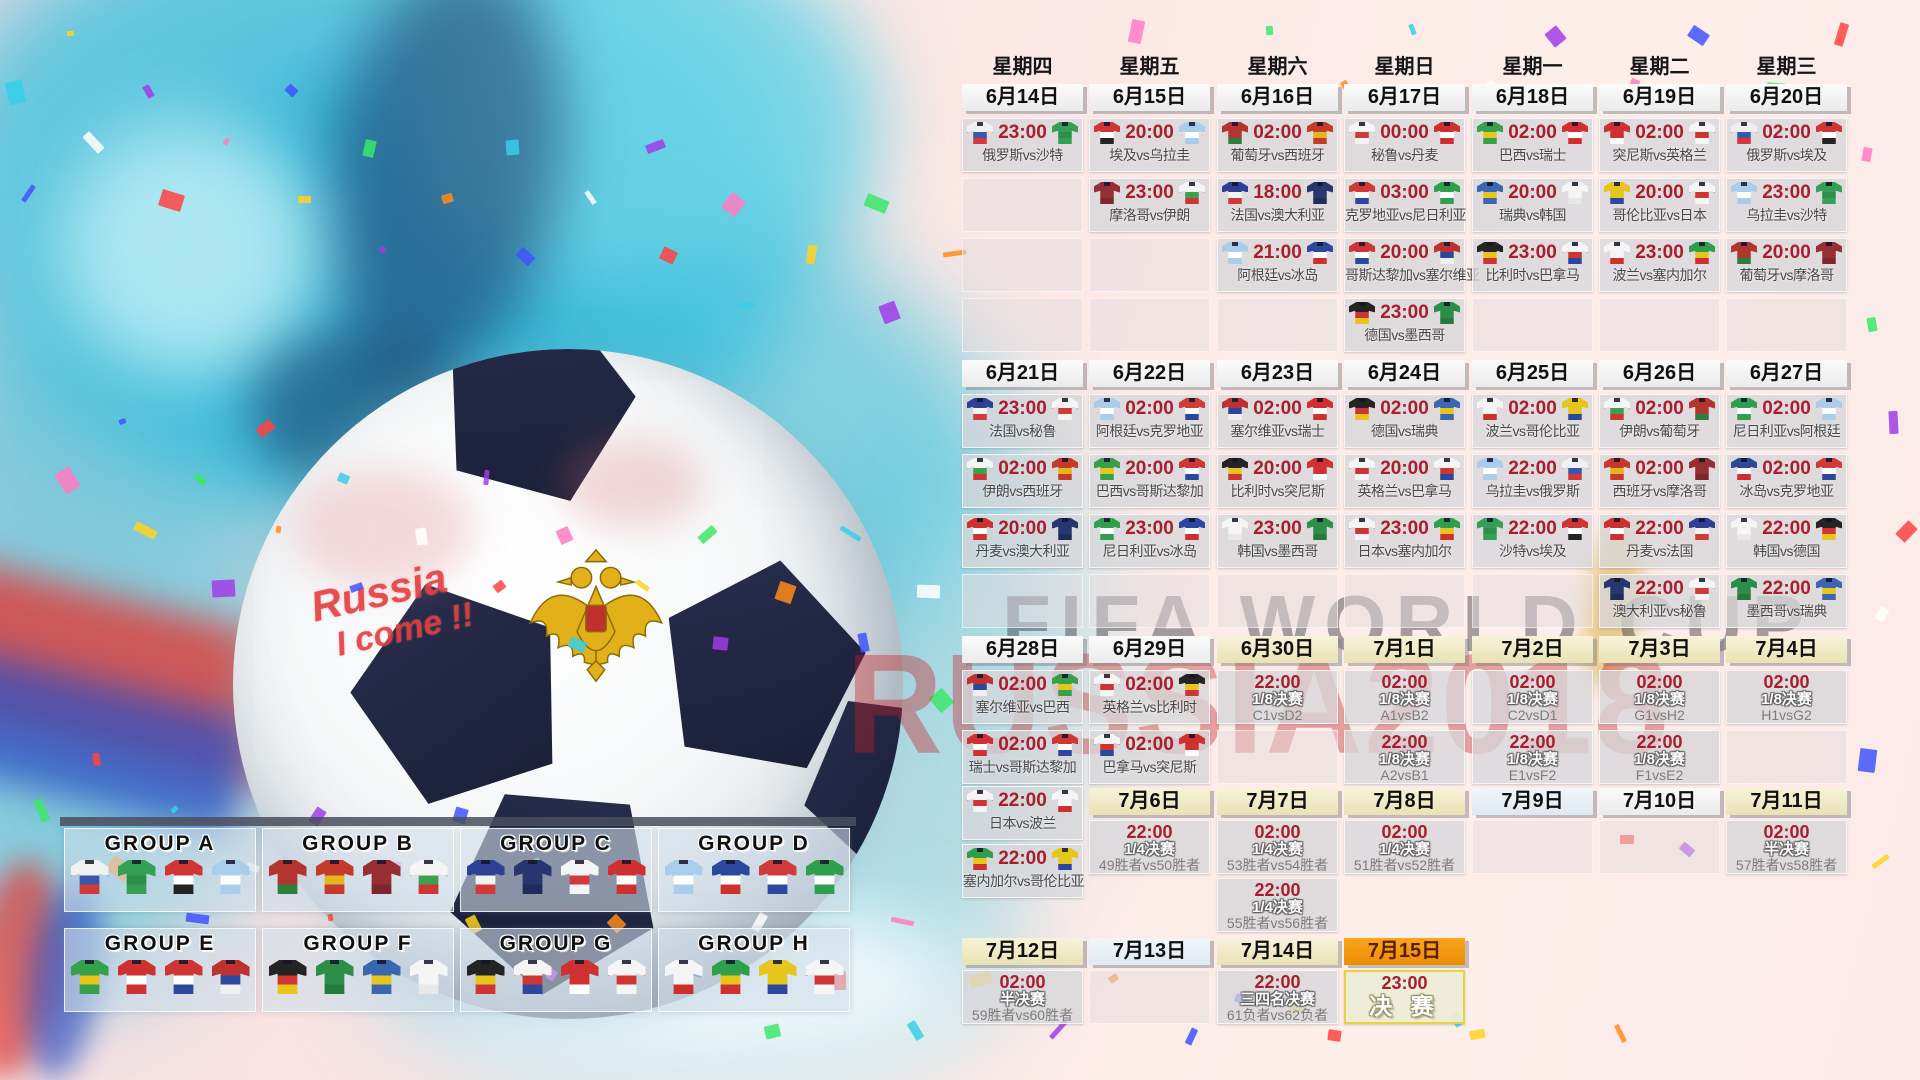 The width and height of the screenshot is (1920, 1080). What do you see at coordinates (1277, 421) in the screenshot?
I see `match-cell: 02:00 塞尔维亚vs瑞士` at bounding box center [1277, 421].